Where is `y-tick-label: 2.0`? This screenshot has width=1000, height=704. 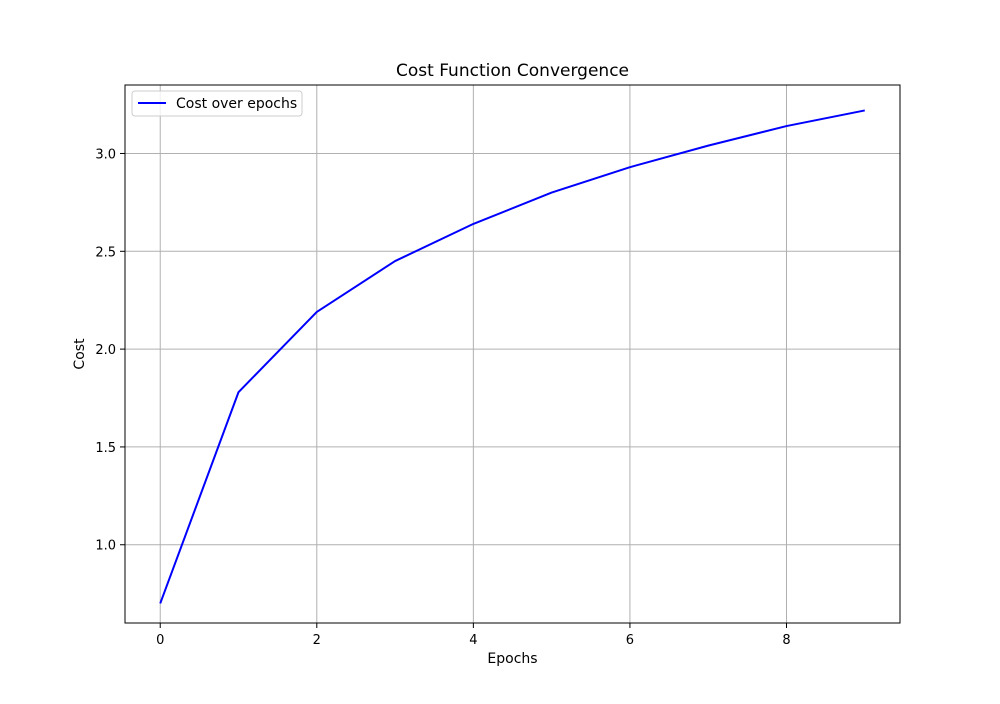
y-tick-label: 2.0 is located at coordinates (105, 350).